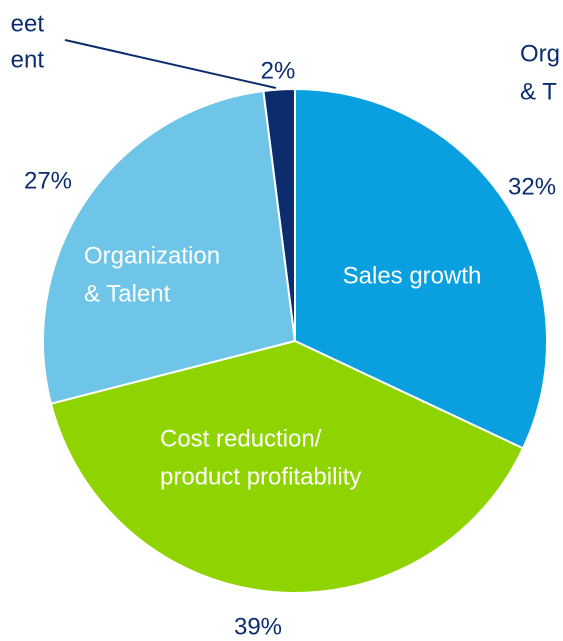 This screenshot has width=563, height=641. Describe the element at coordinates (538, 91) in the screenshot. I see `annotation: & T` at that location.